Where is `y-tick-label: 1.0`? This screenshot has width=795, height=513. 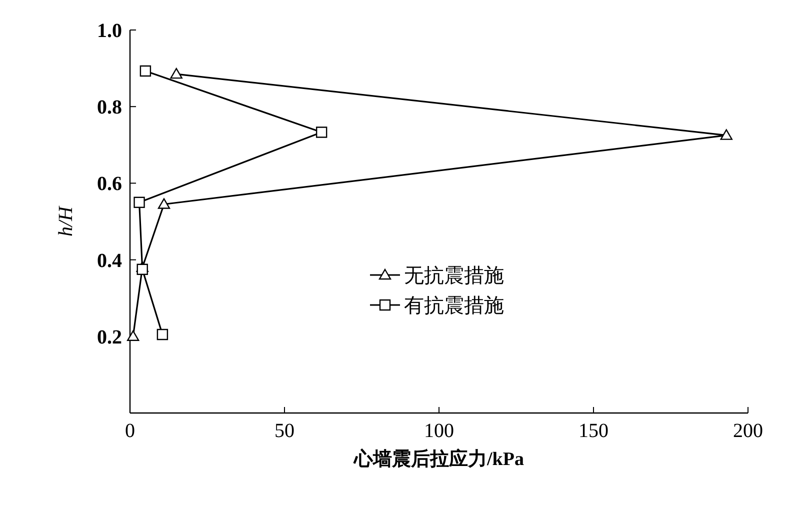
y-tick-label: 1.0 is located at coordinates (109, 31).